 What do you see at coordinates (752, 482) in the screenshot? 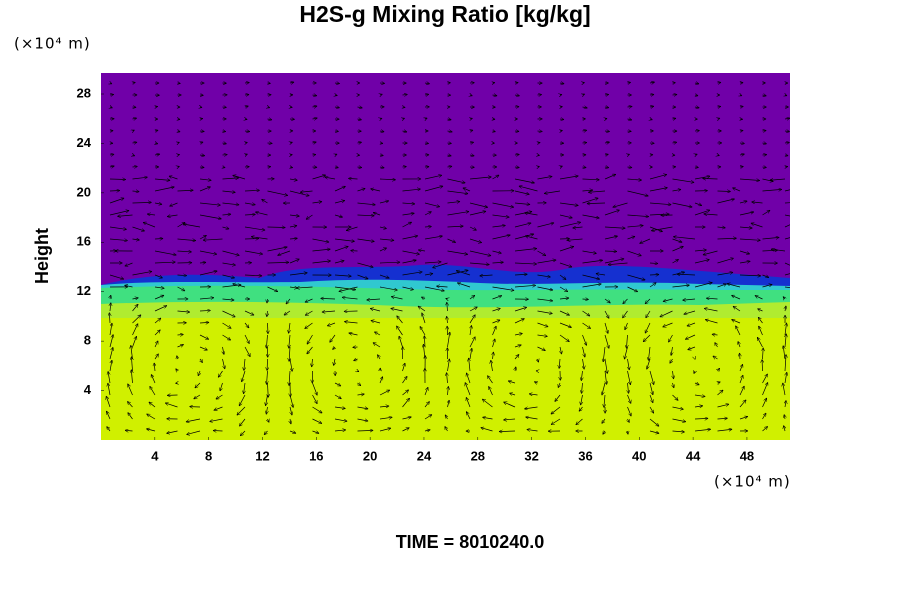
I see `x-unit: (×10⁴ m)` at bounding box center [752, 482].